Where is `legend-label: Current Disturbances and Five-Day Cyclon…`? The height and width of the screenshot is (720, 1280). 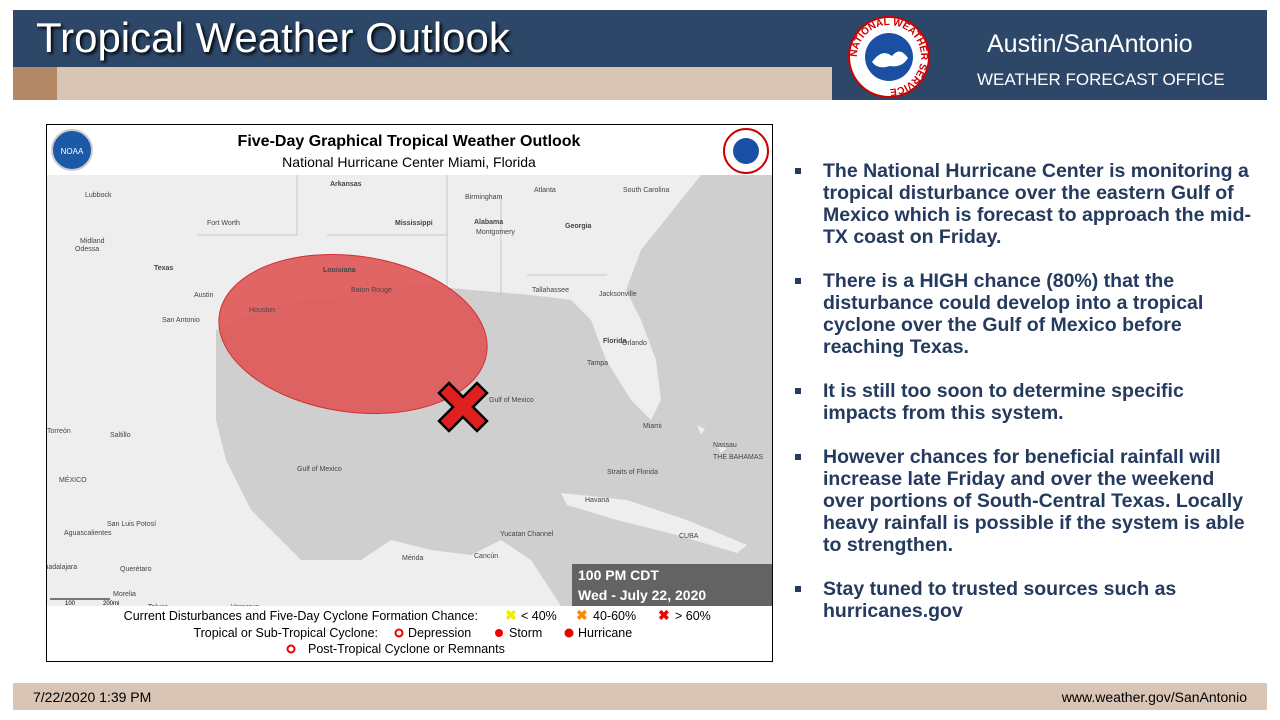 legend-label: Current Disturbances and Five-Day Cyclon… is located at coordinates (301, 616).